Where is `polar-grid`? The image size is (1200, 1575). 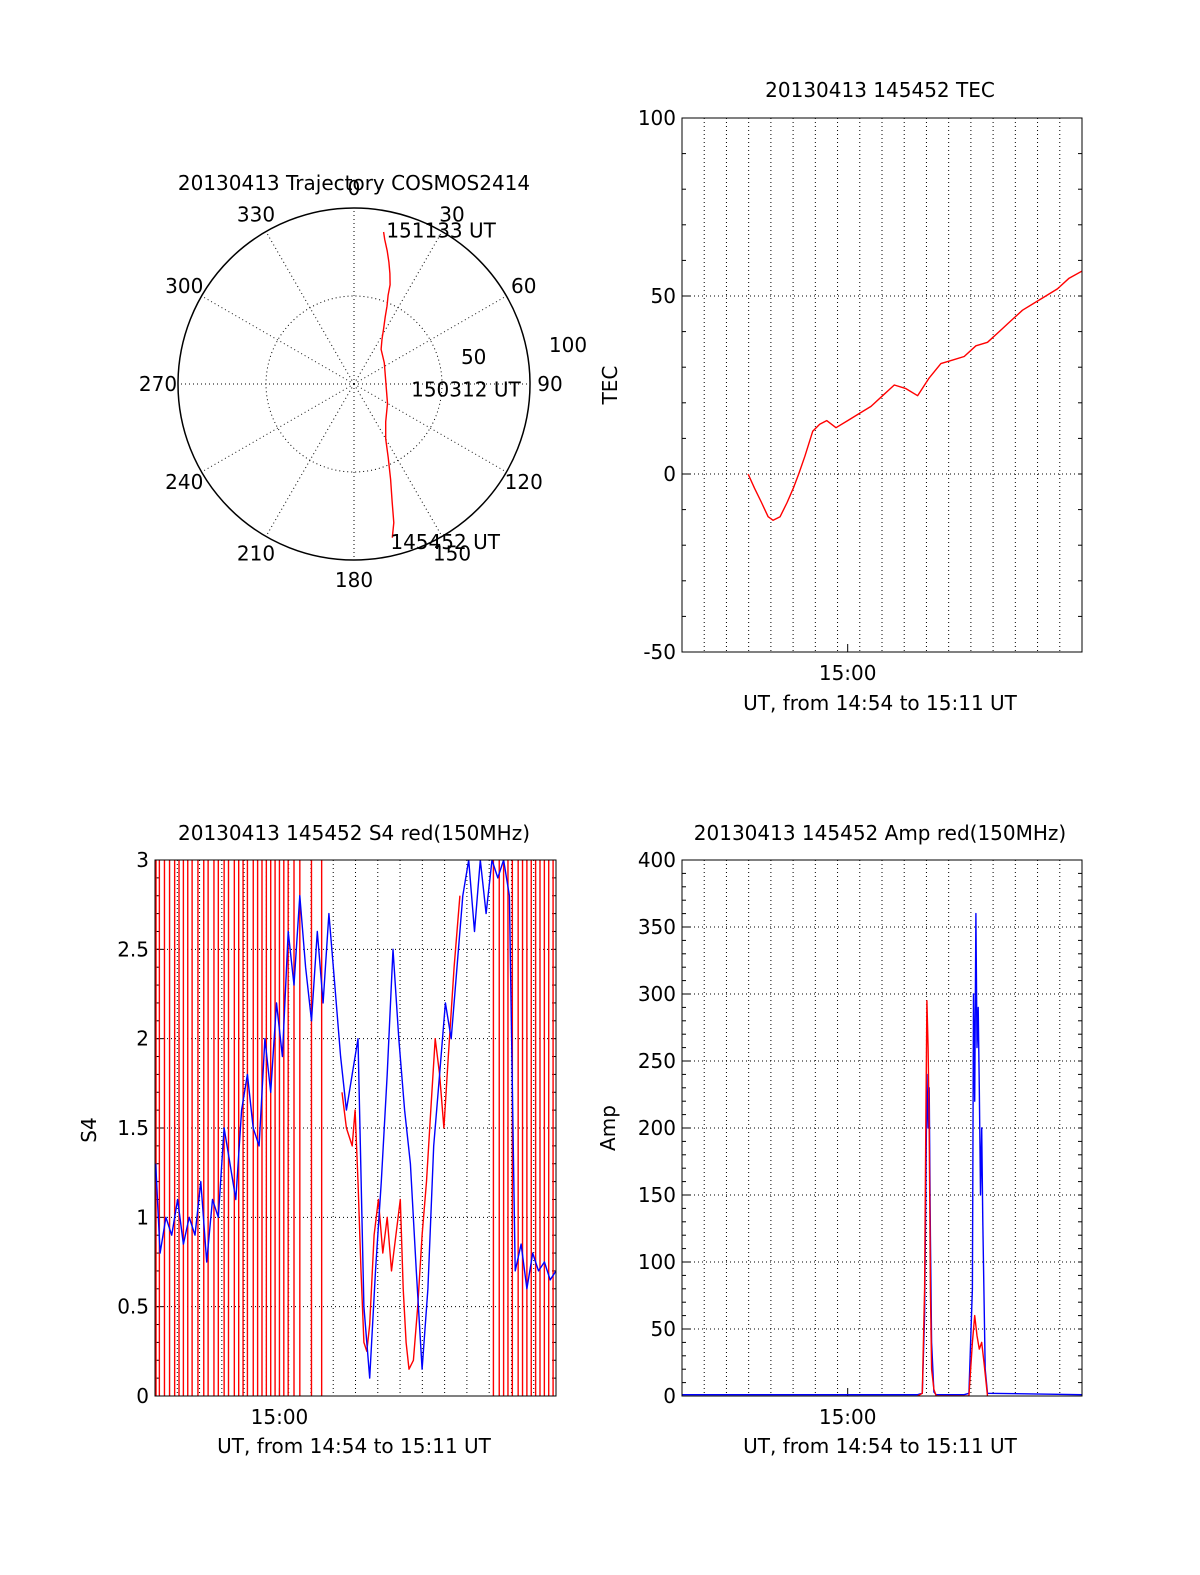 polar-grid is located at coordinates (354, 384).